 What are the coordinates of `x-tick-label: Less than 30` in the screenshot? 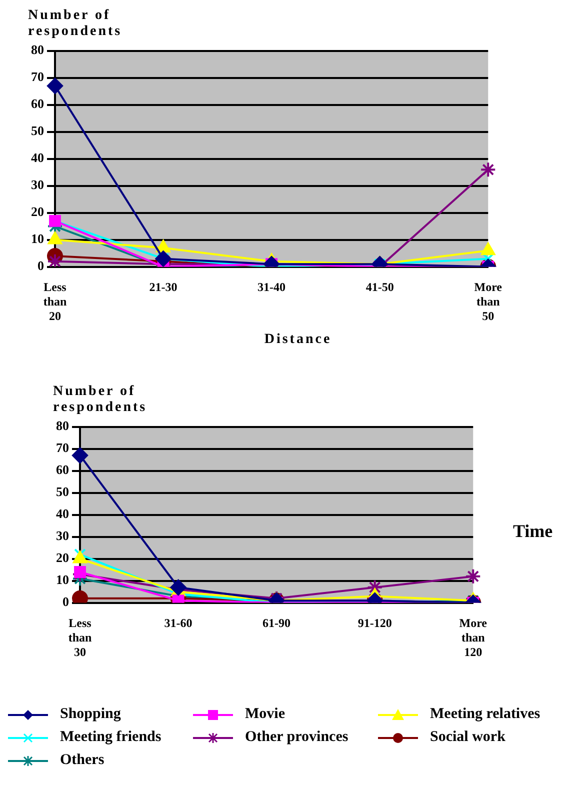 It's located at (80, 637).